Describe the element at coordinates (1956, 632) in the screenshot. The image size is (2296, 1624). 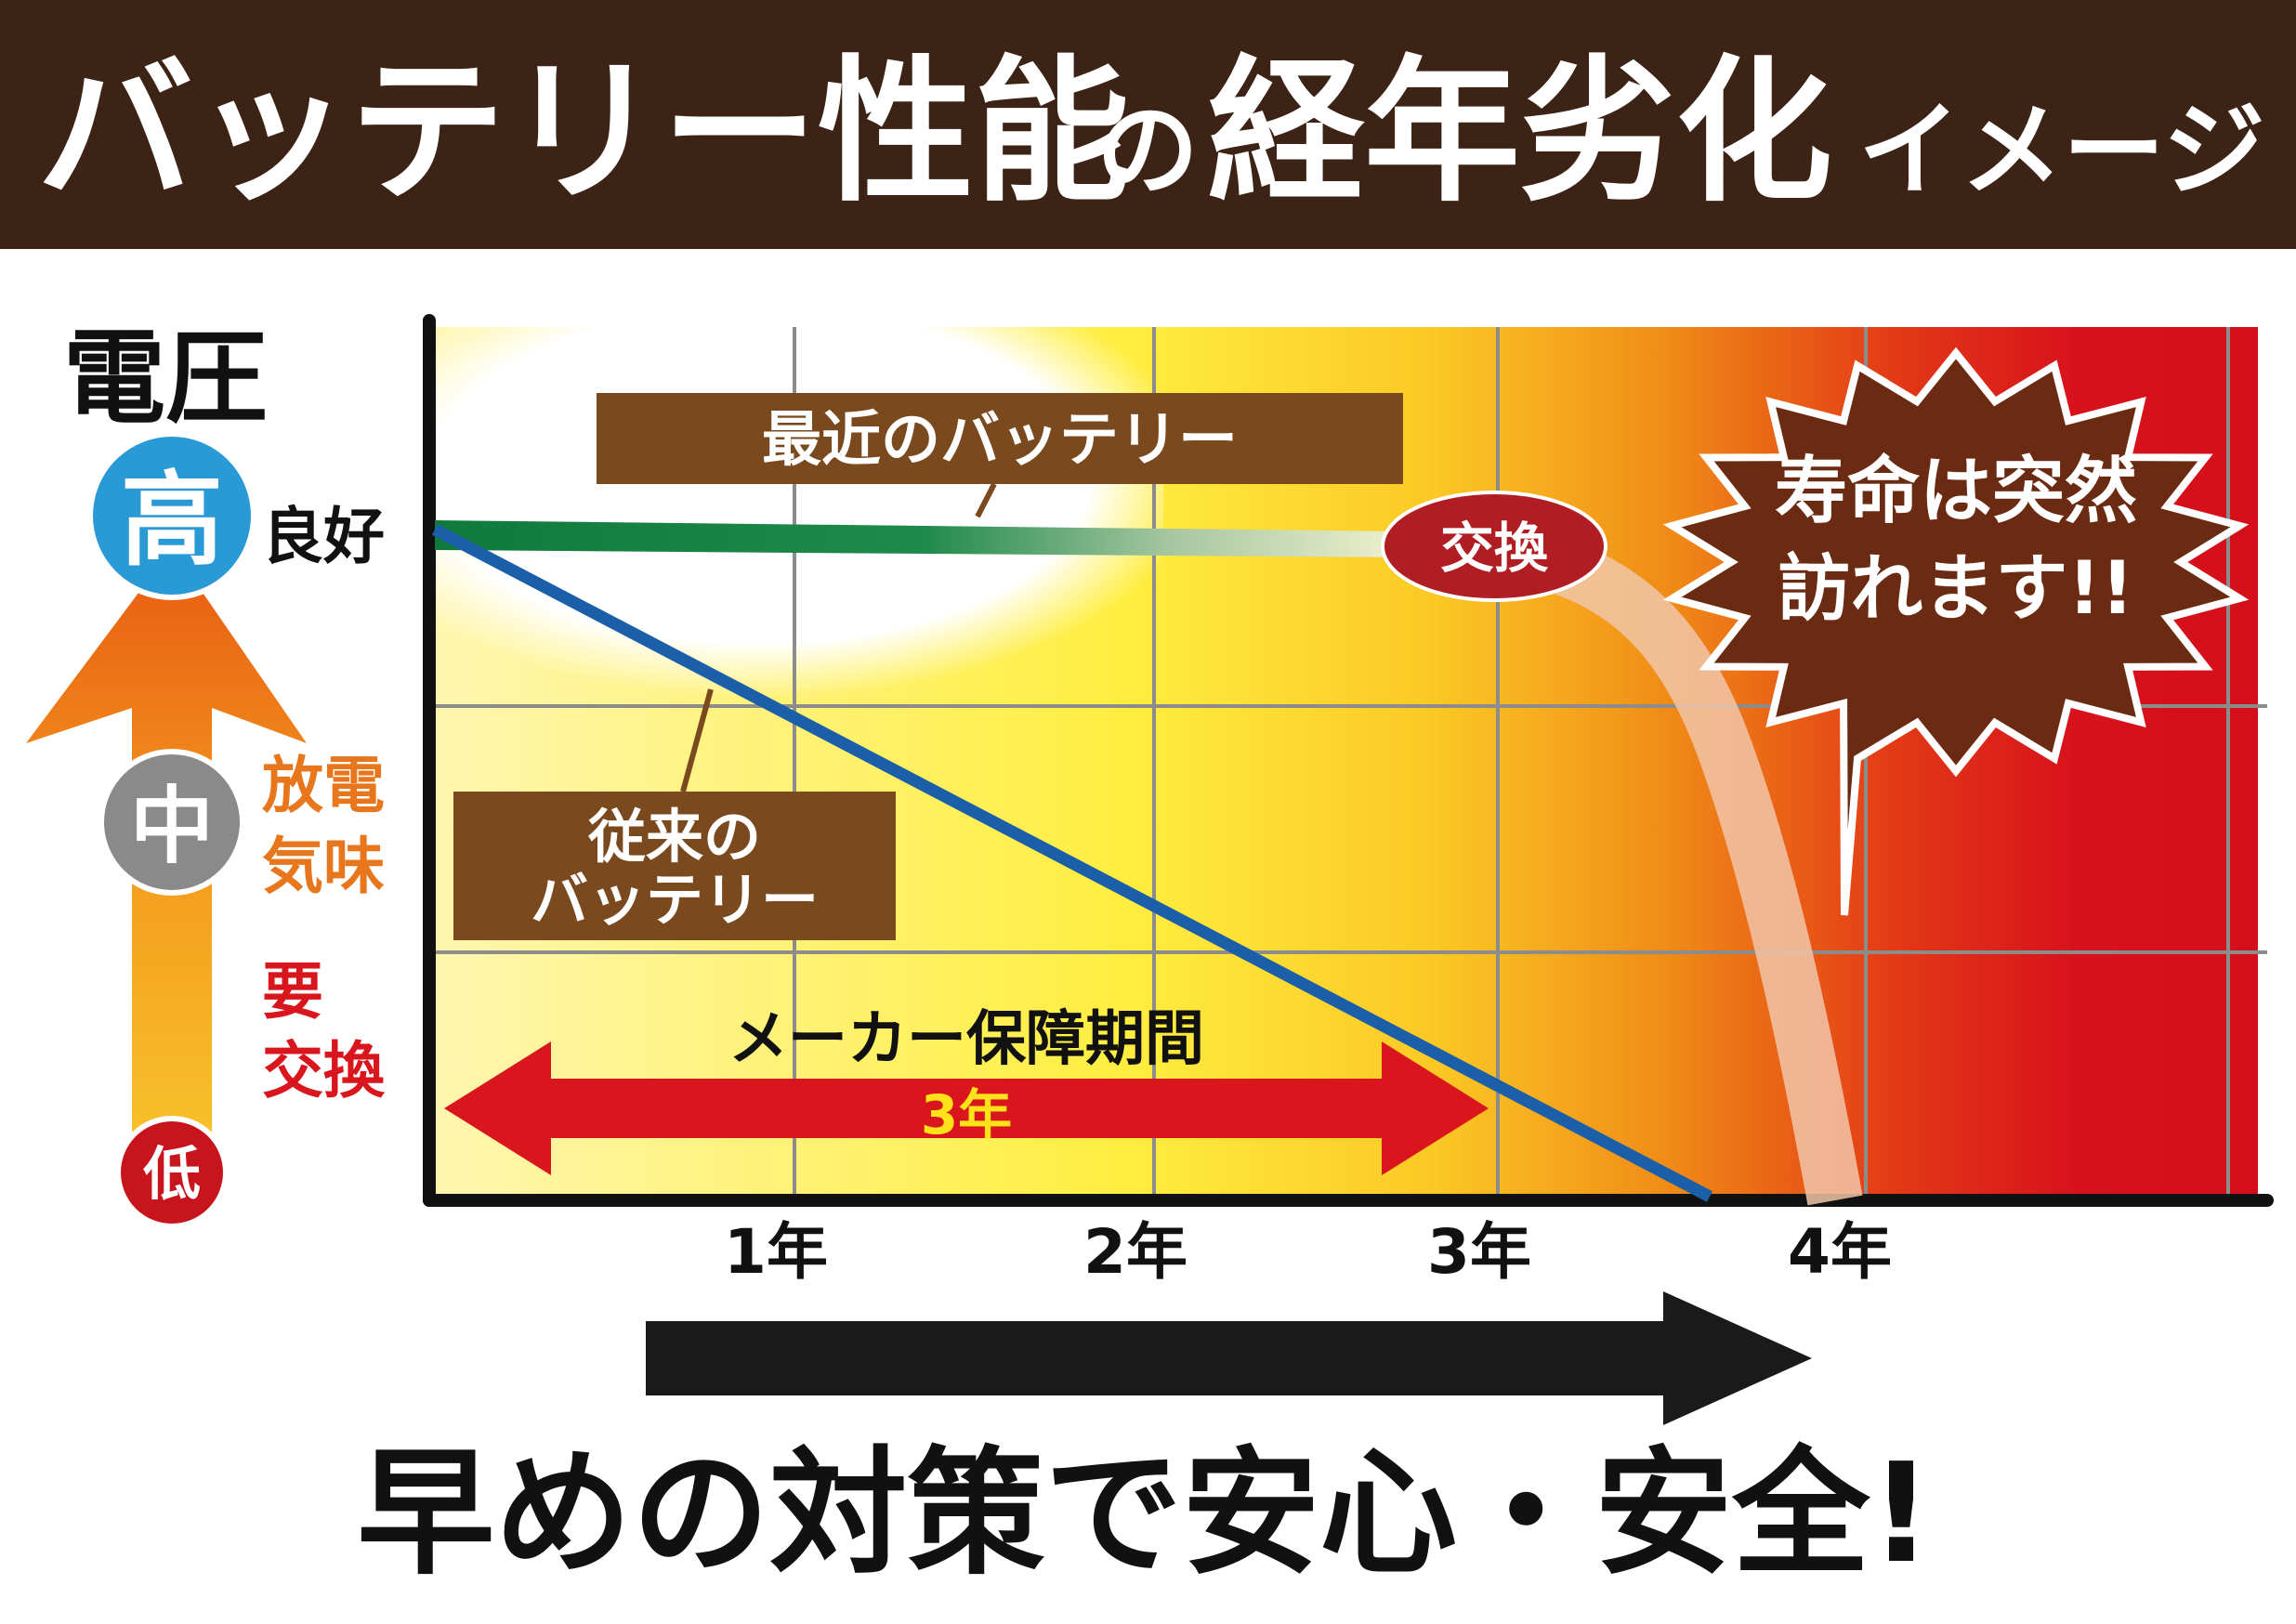
I see `burst-callout` at that location.